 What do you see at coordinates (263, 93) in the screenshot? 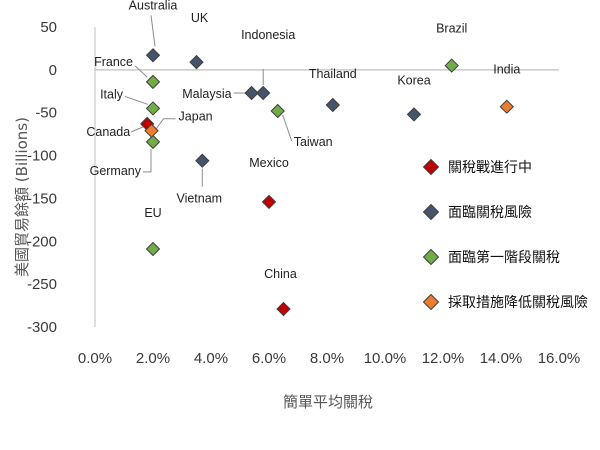
I see `point-indonesia` at bounding box center [263, 93].